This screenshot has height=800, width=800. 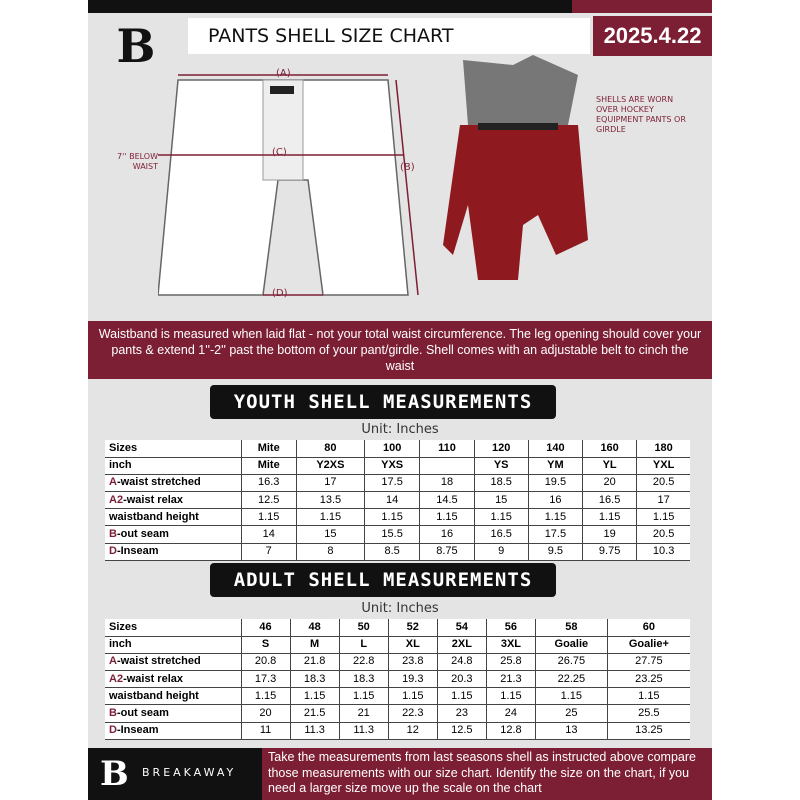 I want to click on label-d: (D), so click(x=280, y=293).